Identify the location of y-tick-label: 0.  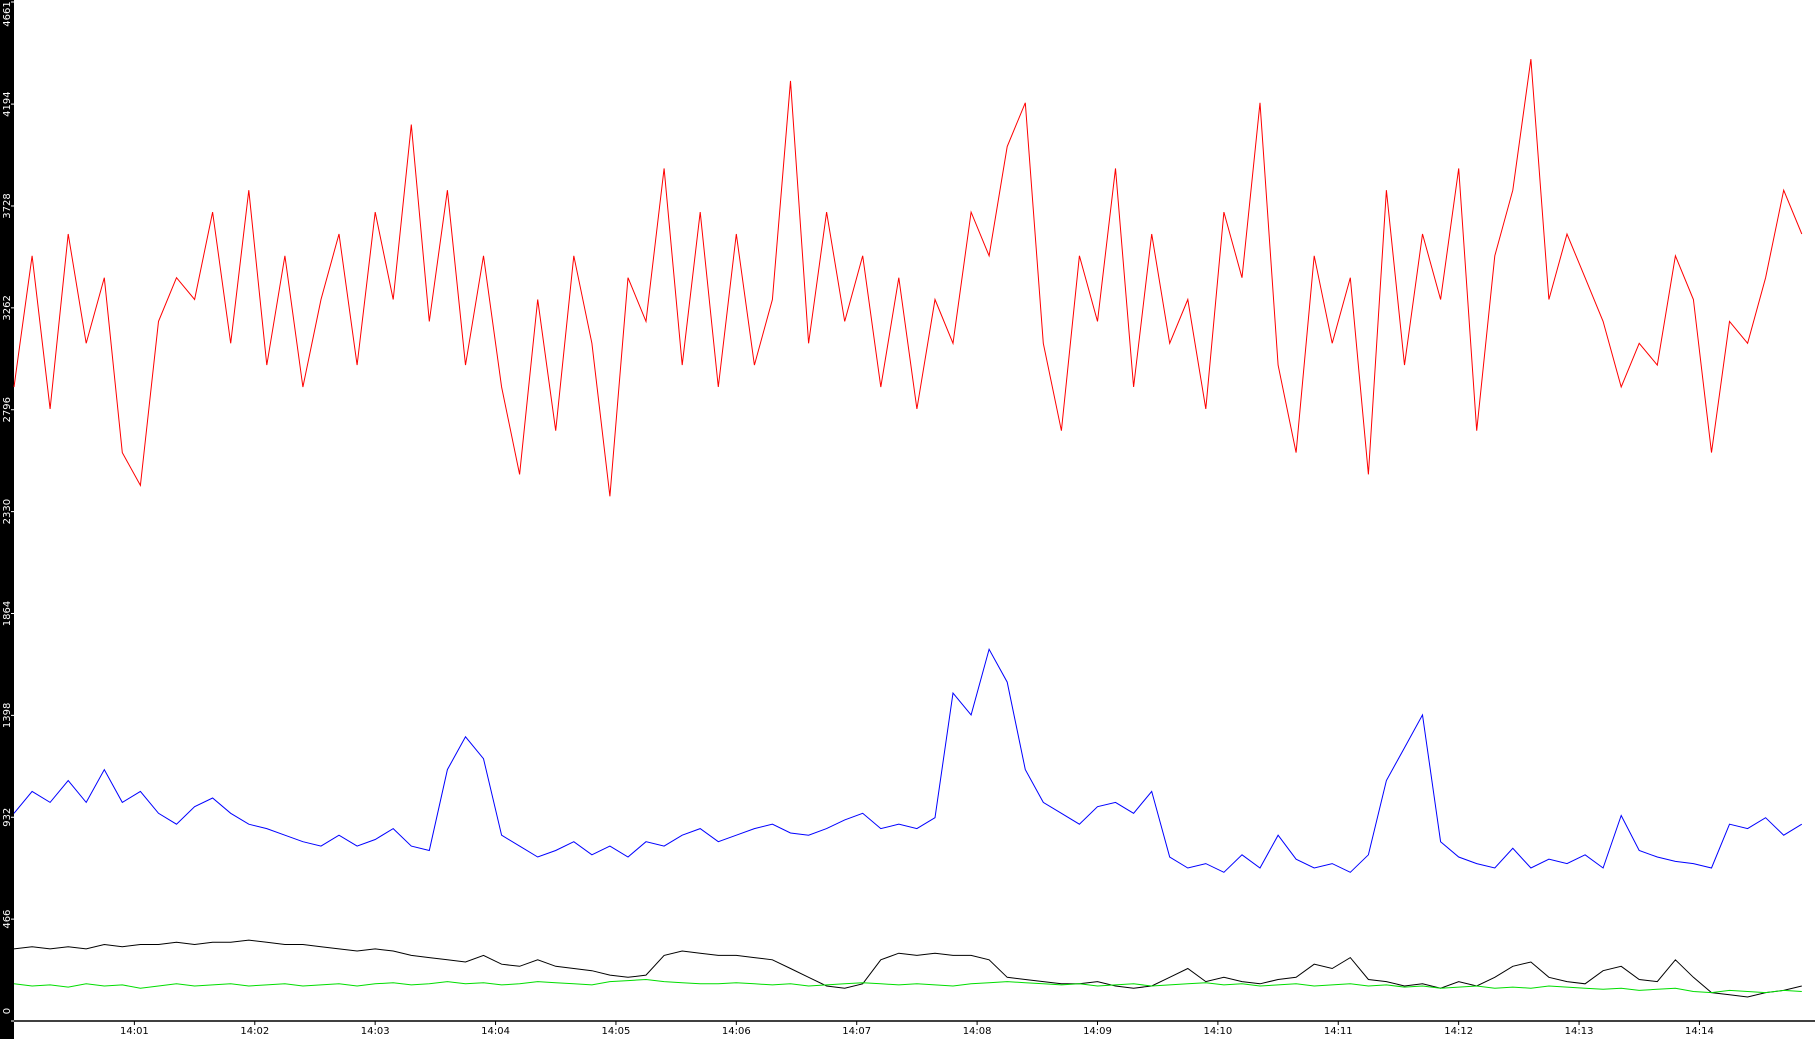
(7, 1011).